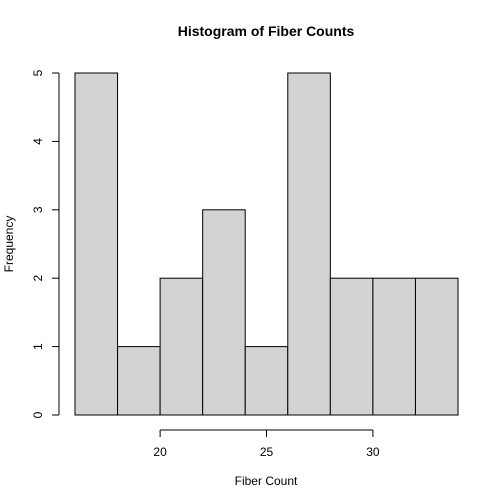 The image size is (504, 504). What do you see at coordinates (160, 452) in the screenshot?
I see `x-tick-label: 20` at bounding box center [160, 452].